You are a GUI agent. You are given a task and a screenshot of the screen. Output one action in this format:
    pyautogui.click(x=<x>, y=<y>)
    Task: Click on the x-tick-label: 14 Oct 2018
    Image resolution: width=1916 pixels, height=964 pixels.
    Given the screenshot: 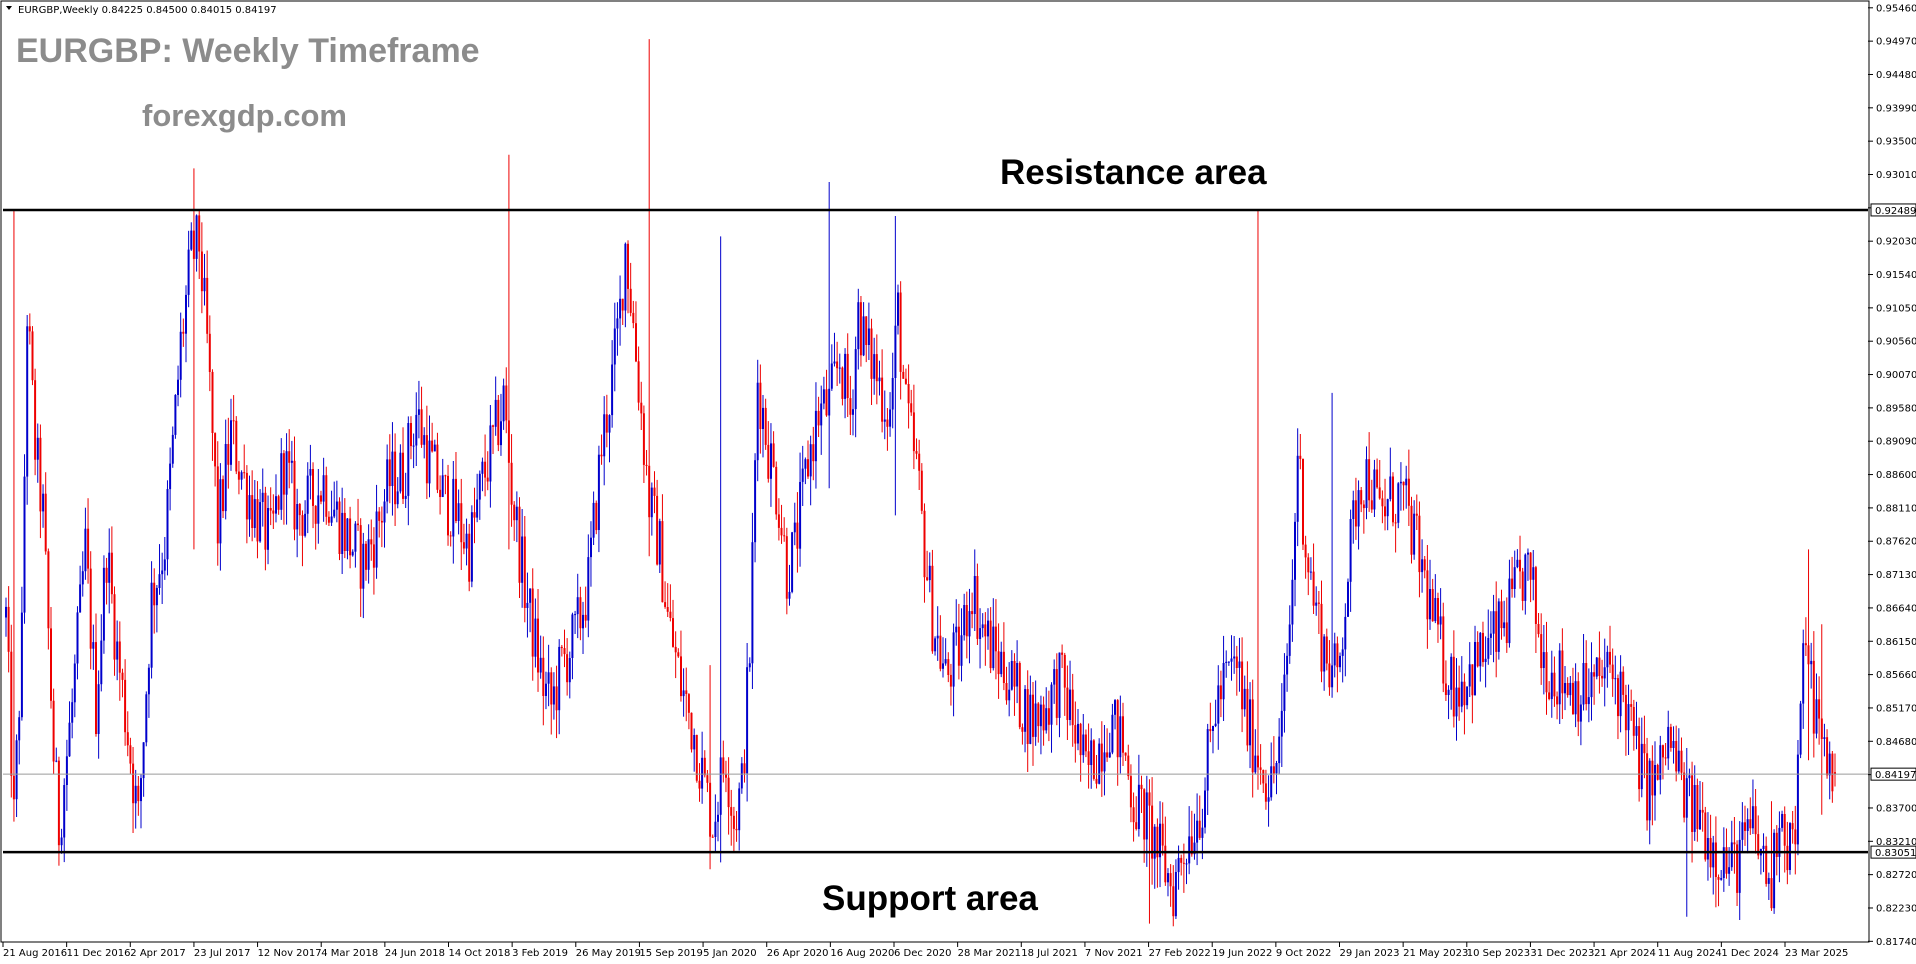 What is the action you would take?
    pyautogui.click(x=480, y=953)
    